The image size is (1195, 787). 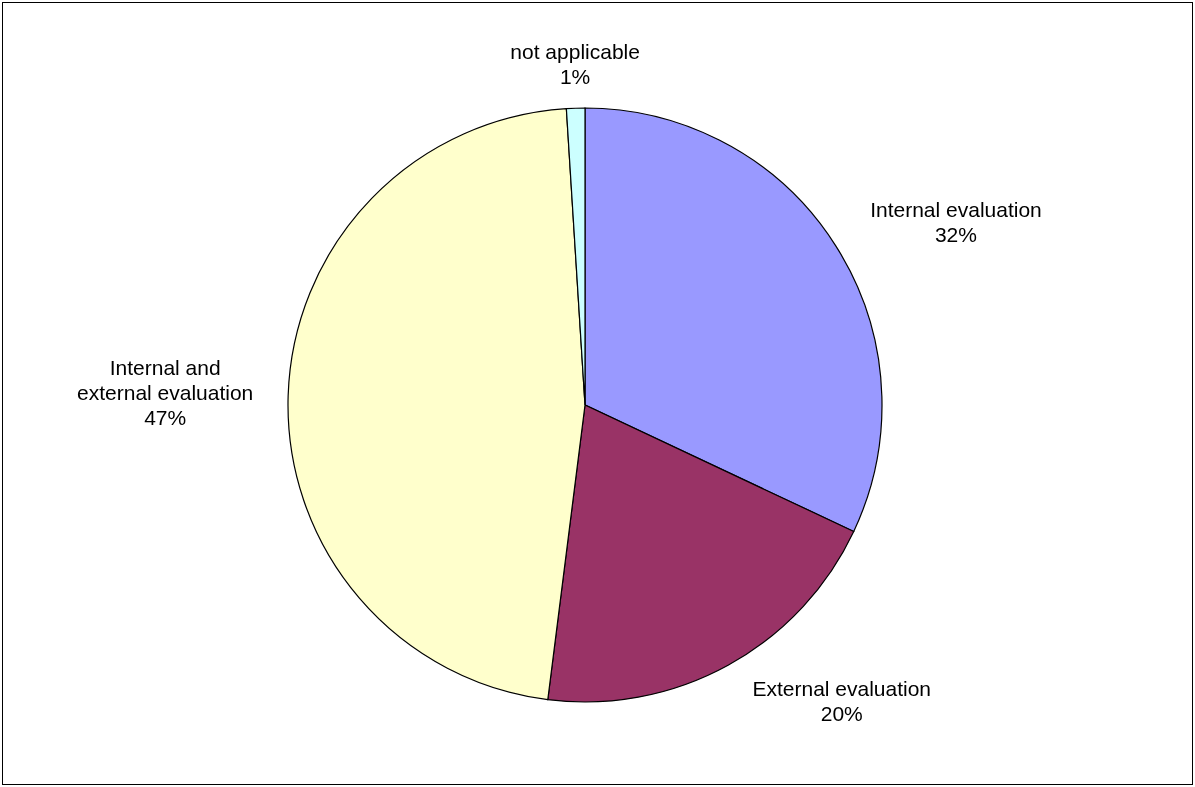 What do you see at coordinates (165, 417) in the screenshot?
I see `data-label: 47%` at bounding box center [165, 417].